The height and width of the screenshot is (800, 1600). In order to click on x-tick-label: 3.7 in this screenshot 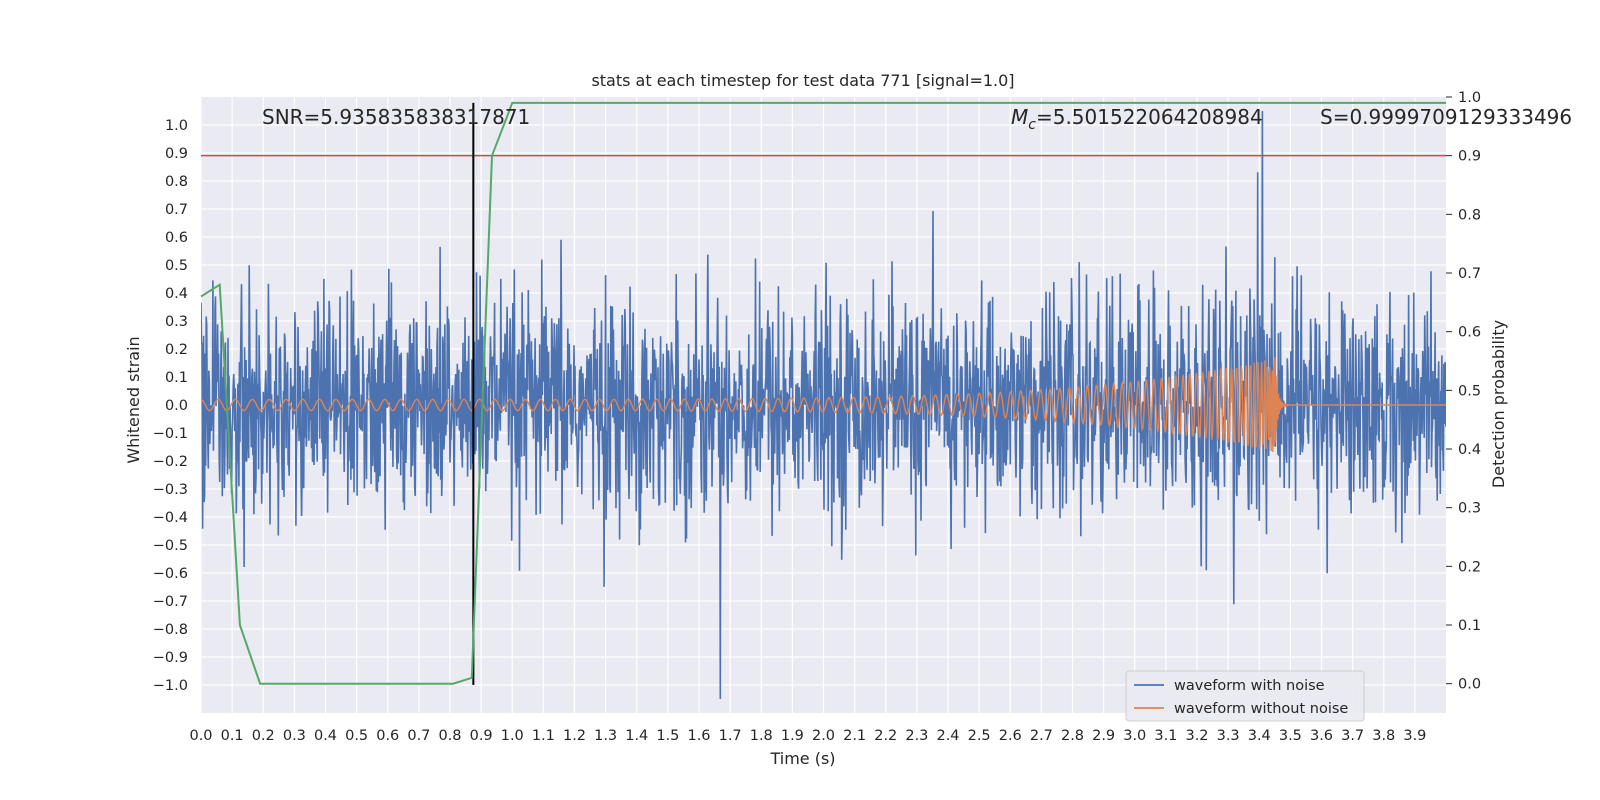, I will do `click(1352, 736)`.